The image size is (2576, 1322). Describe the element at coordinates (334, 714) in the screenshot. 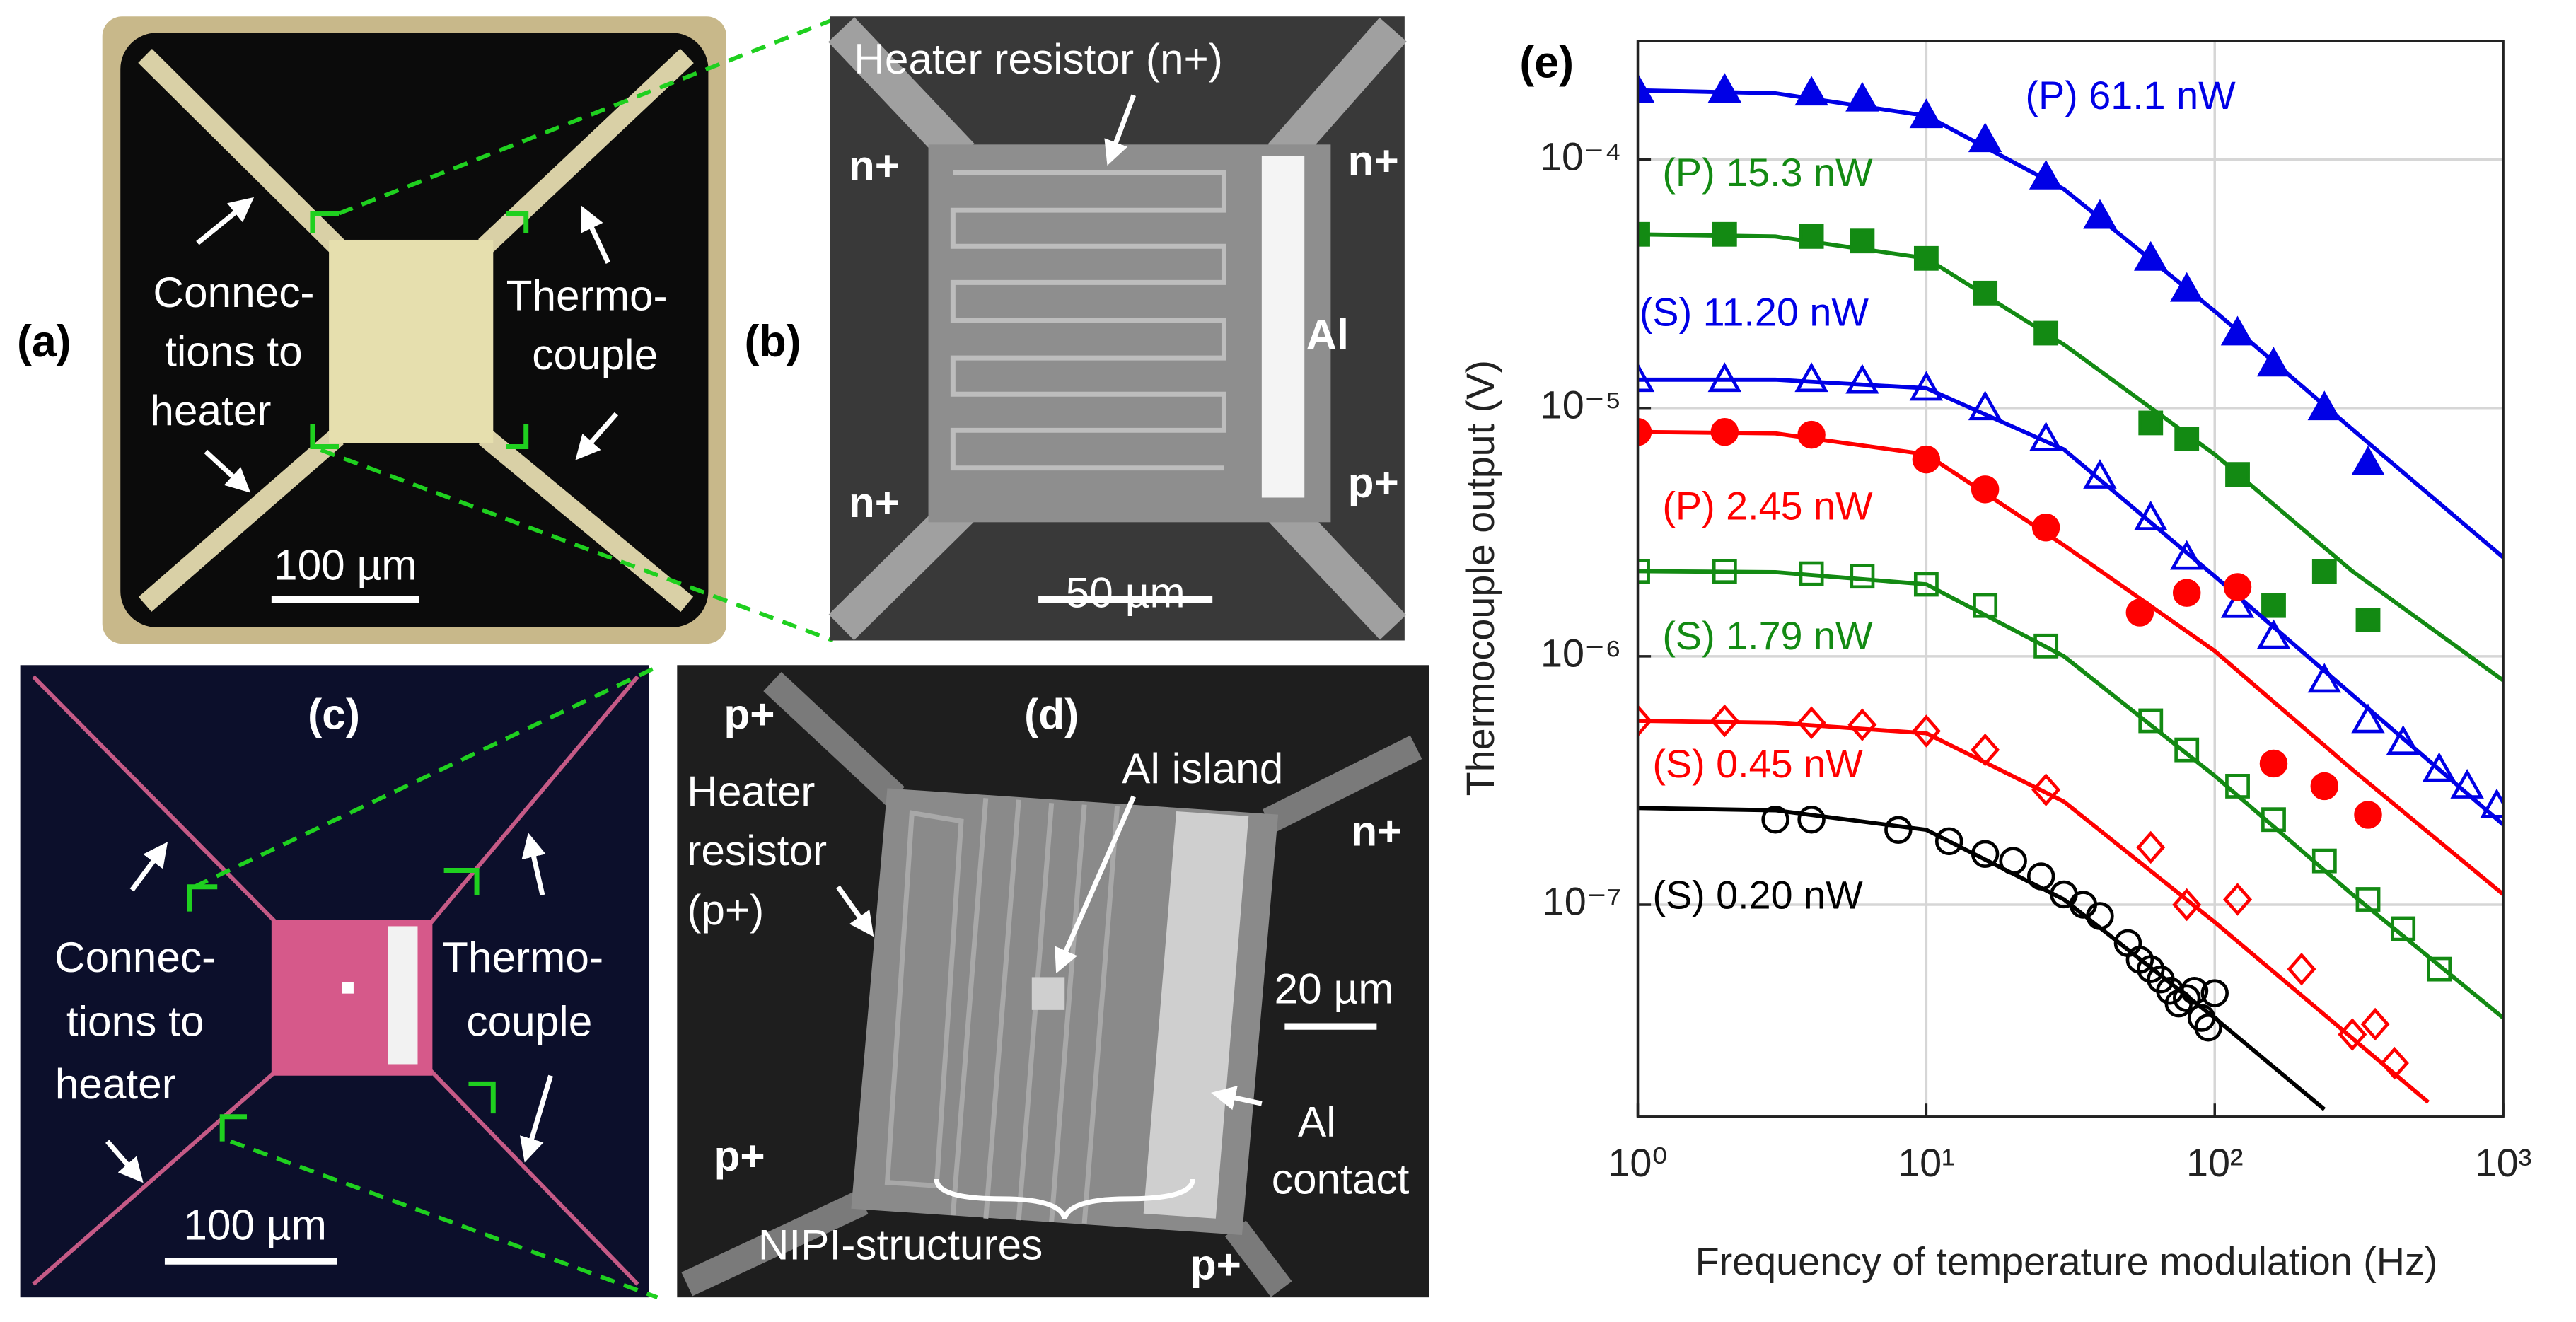

I see `panel-label: (c)` at that location.